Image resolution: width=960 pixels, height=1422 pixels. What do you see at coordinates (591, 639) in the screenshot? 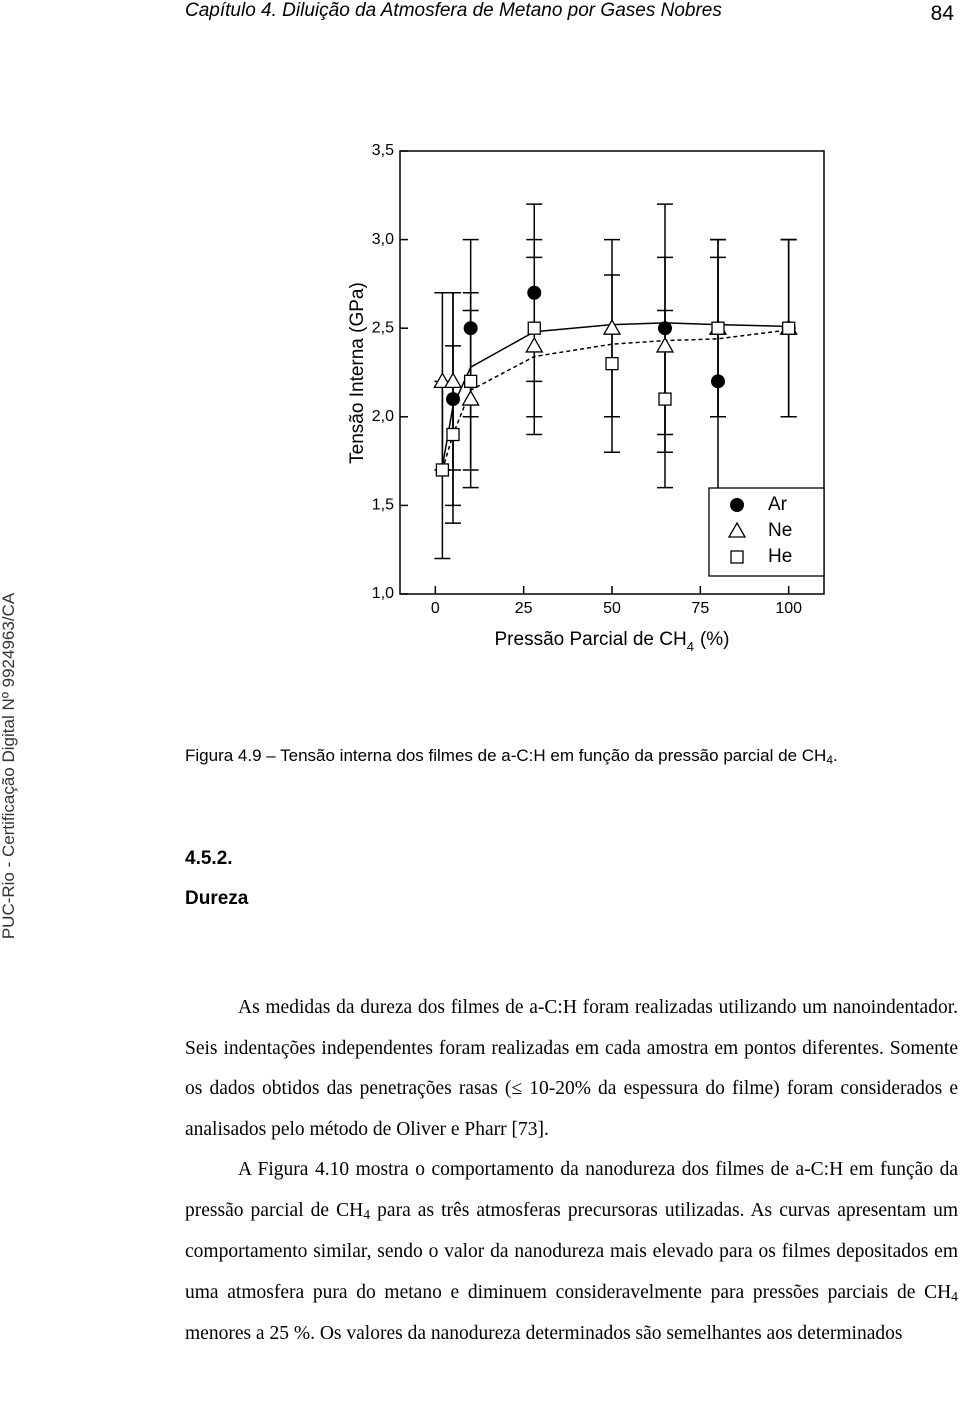
I see `x-axis-label-main: Pressão Parcial de CH` at bounding box center [591, 639].